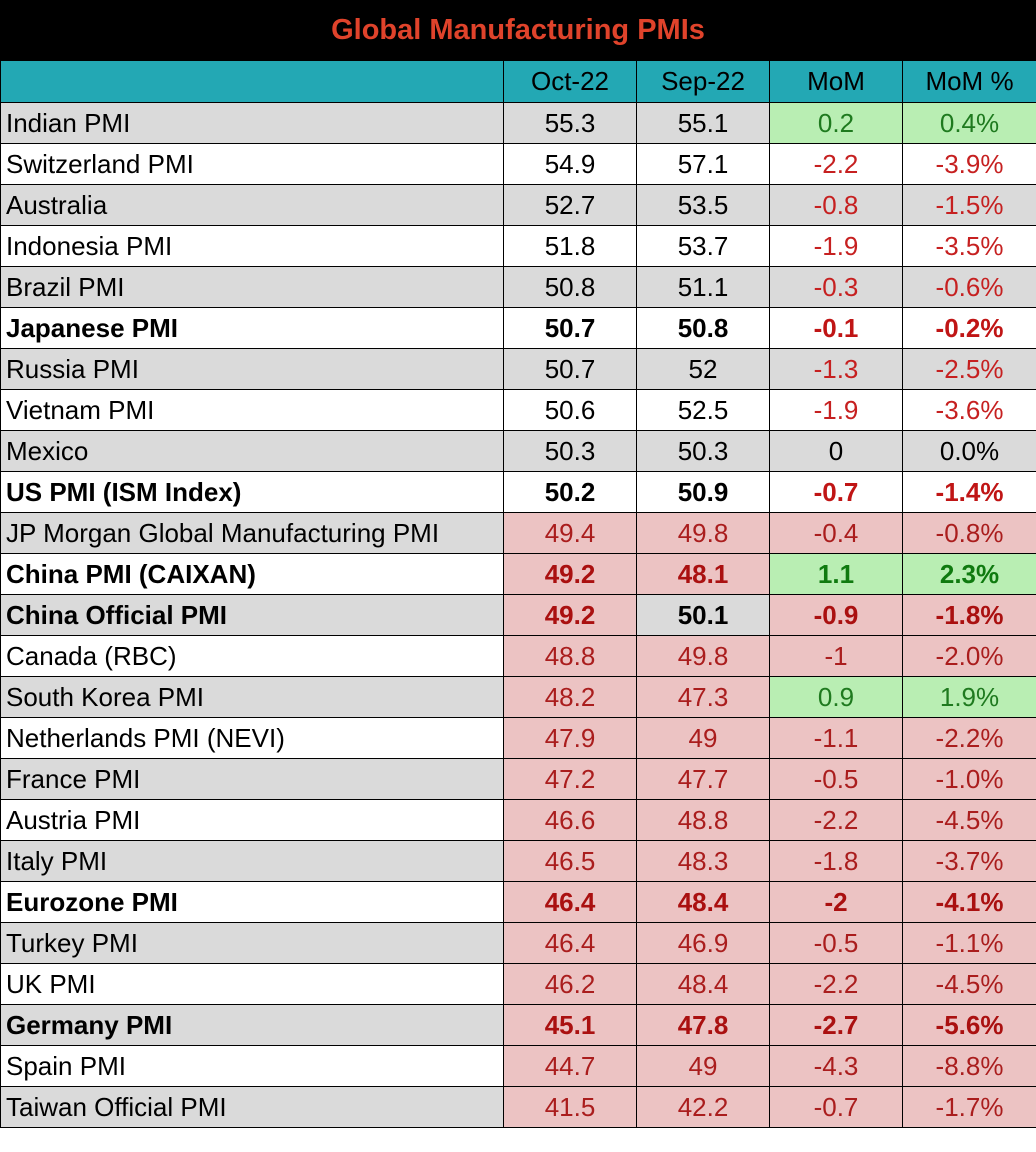 The image size is (1036, 1152). What do you see at coordinates (252, 81) in the screenshot?
I see `header-country` at bounding box center [252, 81].